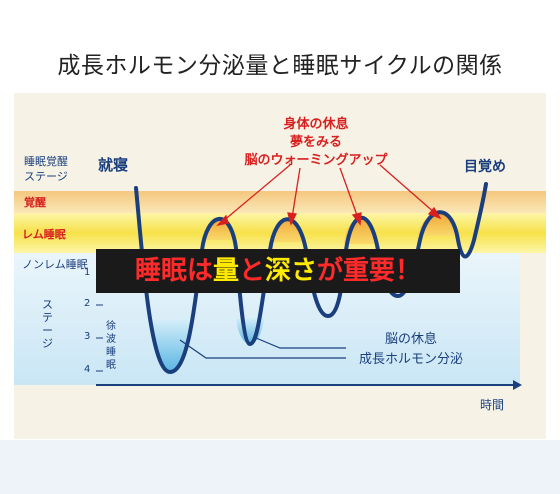 This screenshot has width=560, height=494. I want to click on wake-marker: 目覚め, so click(485, 167).